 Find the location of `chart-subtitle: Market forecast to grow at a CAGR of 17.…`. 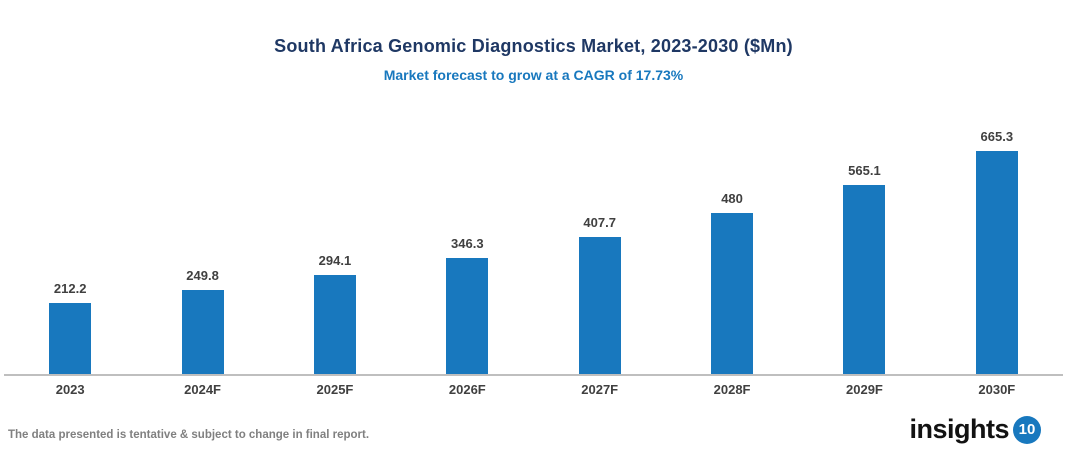

chart-subtitle: Market forecast to grow at a CAGR of 17.… is located at coordinates (533, 75).